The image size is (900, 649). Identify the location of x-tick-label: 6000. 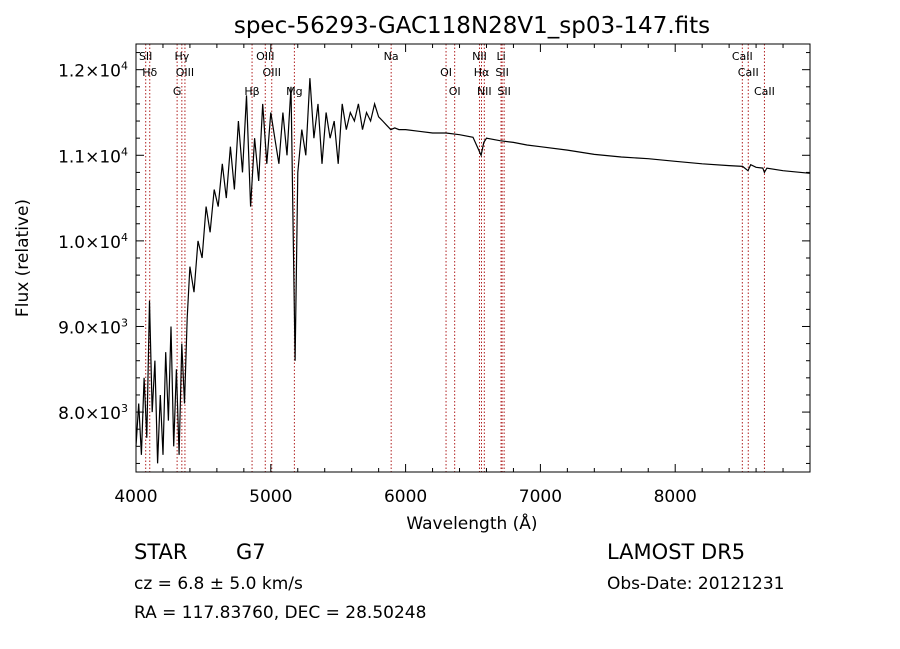
(405, 497).